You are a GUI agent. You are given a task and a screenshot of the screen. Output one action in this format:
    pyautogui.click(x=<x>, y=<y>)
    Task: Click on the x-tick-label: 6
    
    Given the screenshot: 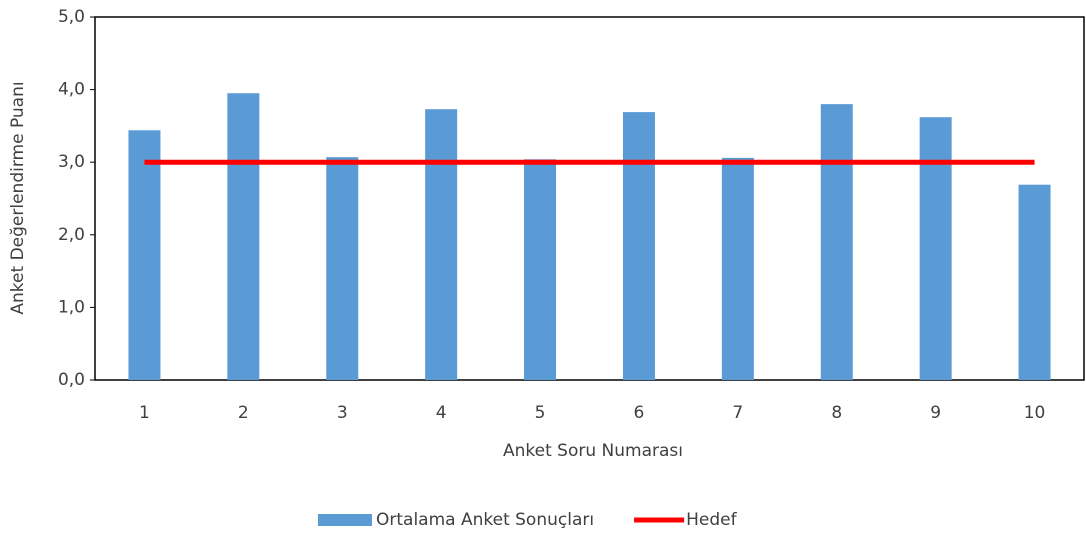 What is the action you would take?
    pyautogui.click(x=639, y=413)
    